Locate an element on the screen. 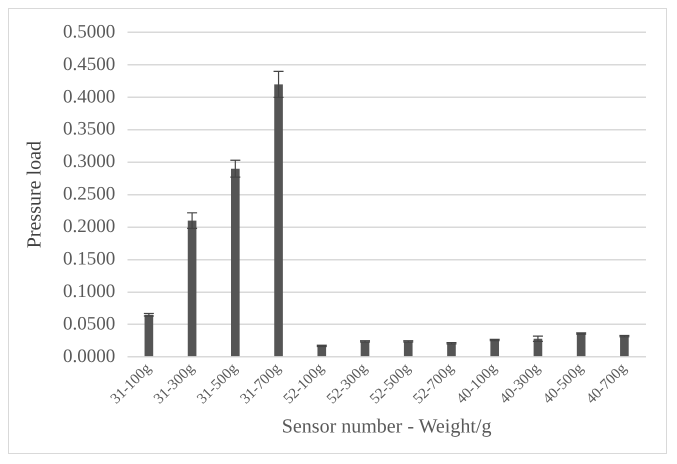 The width and height of the screenshot is (677, 464). y-tick-label: 0.2000 is located at coordinates (89, 227).